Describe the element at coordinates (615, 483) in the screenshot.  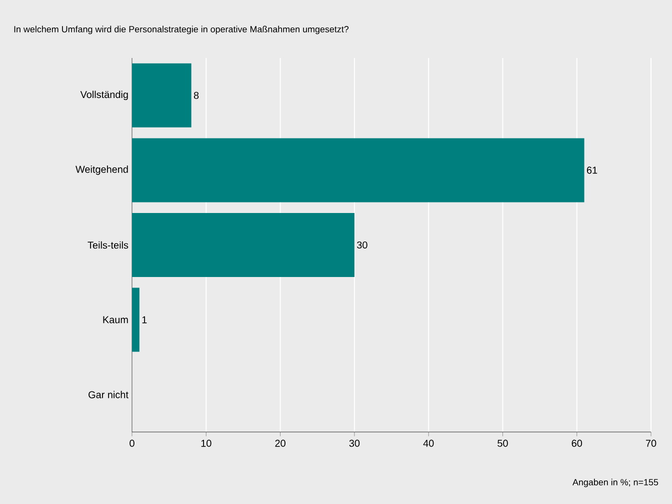
I see `text: Angaben in %; n=155` at that location.